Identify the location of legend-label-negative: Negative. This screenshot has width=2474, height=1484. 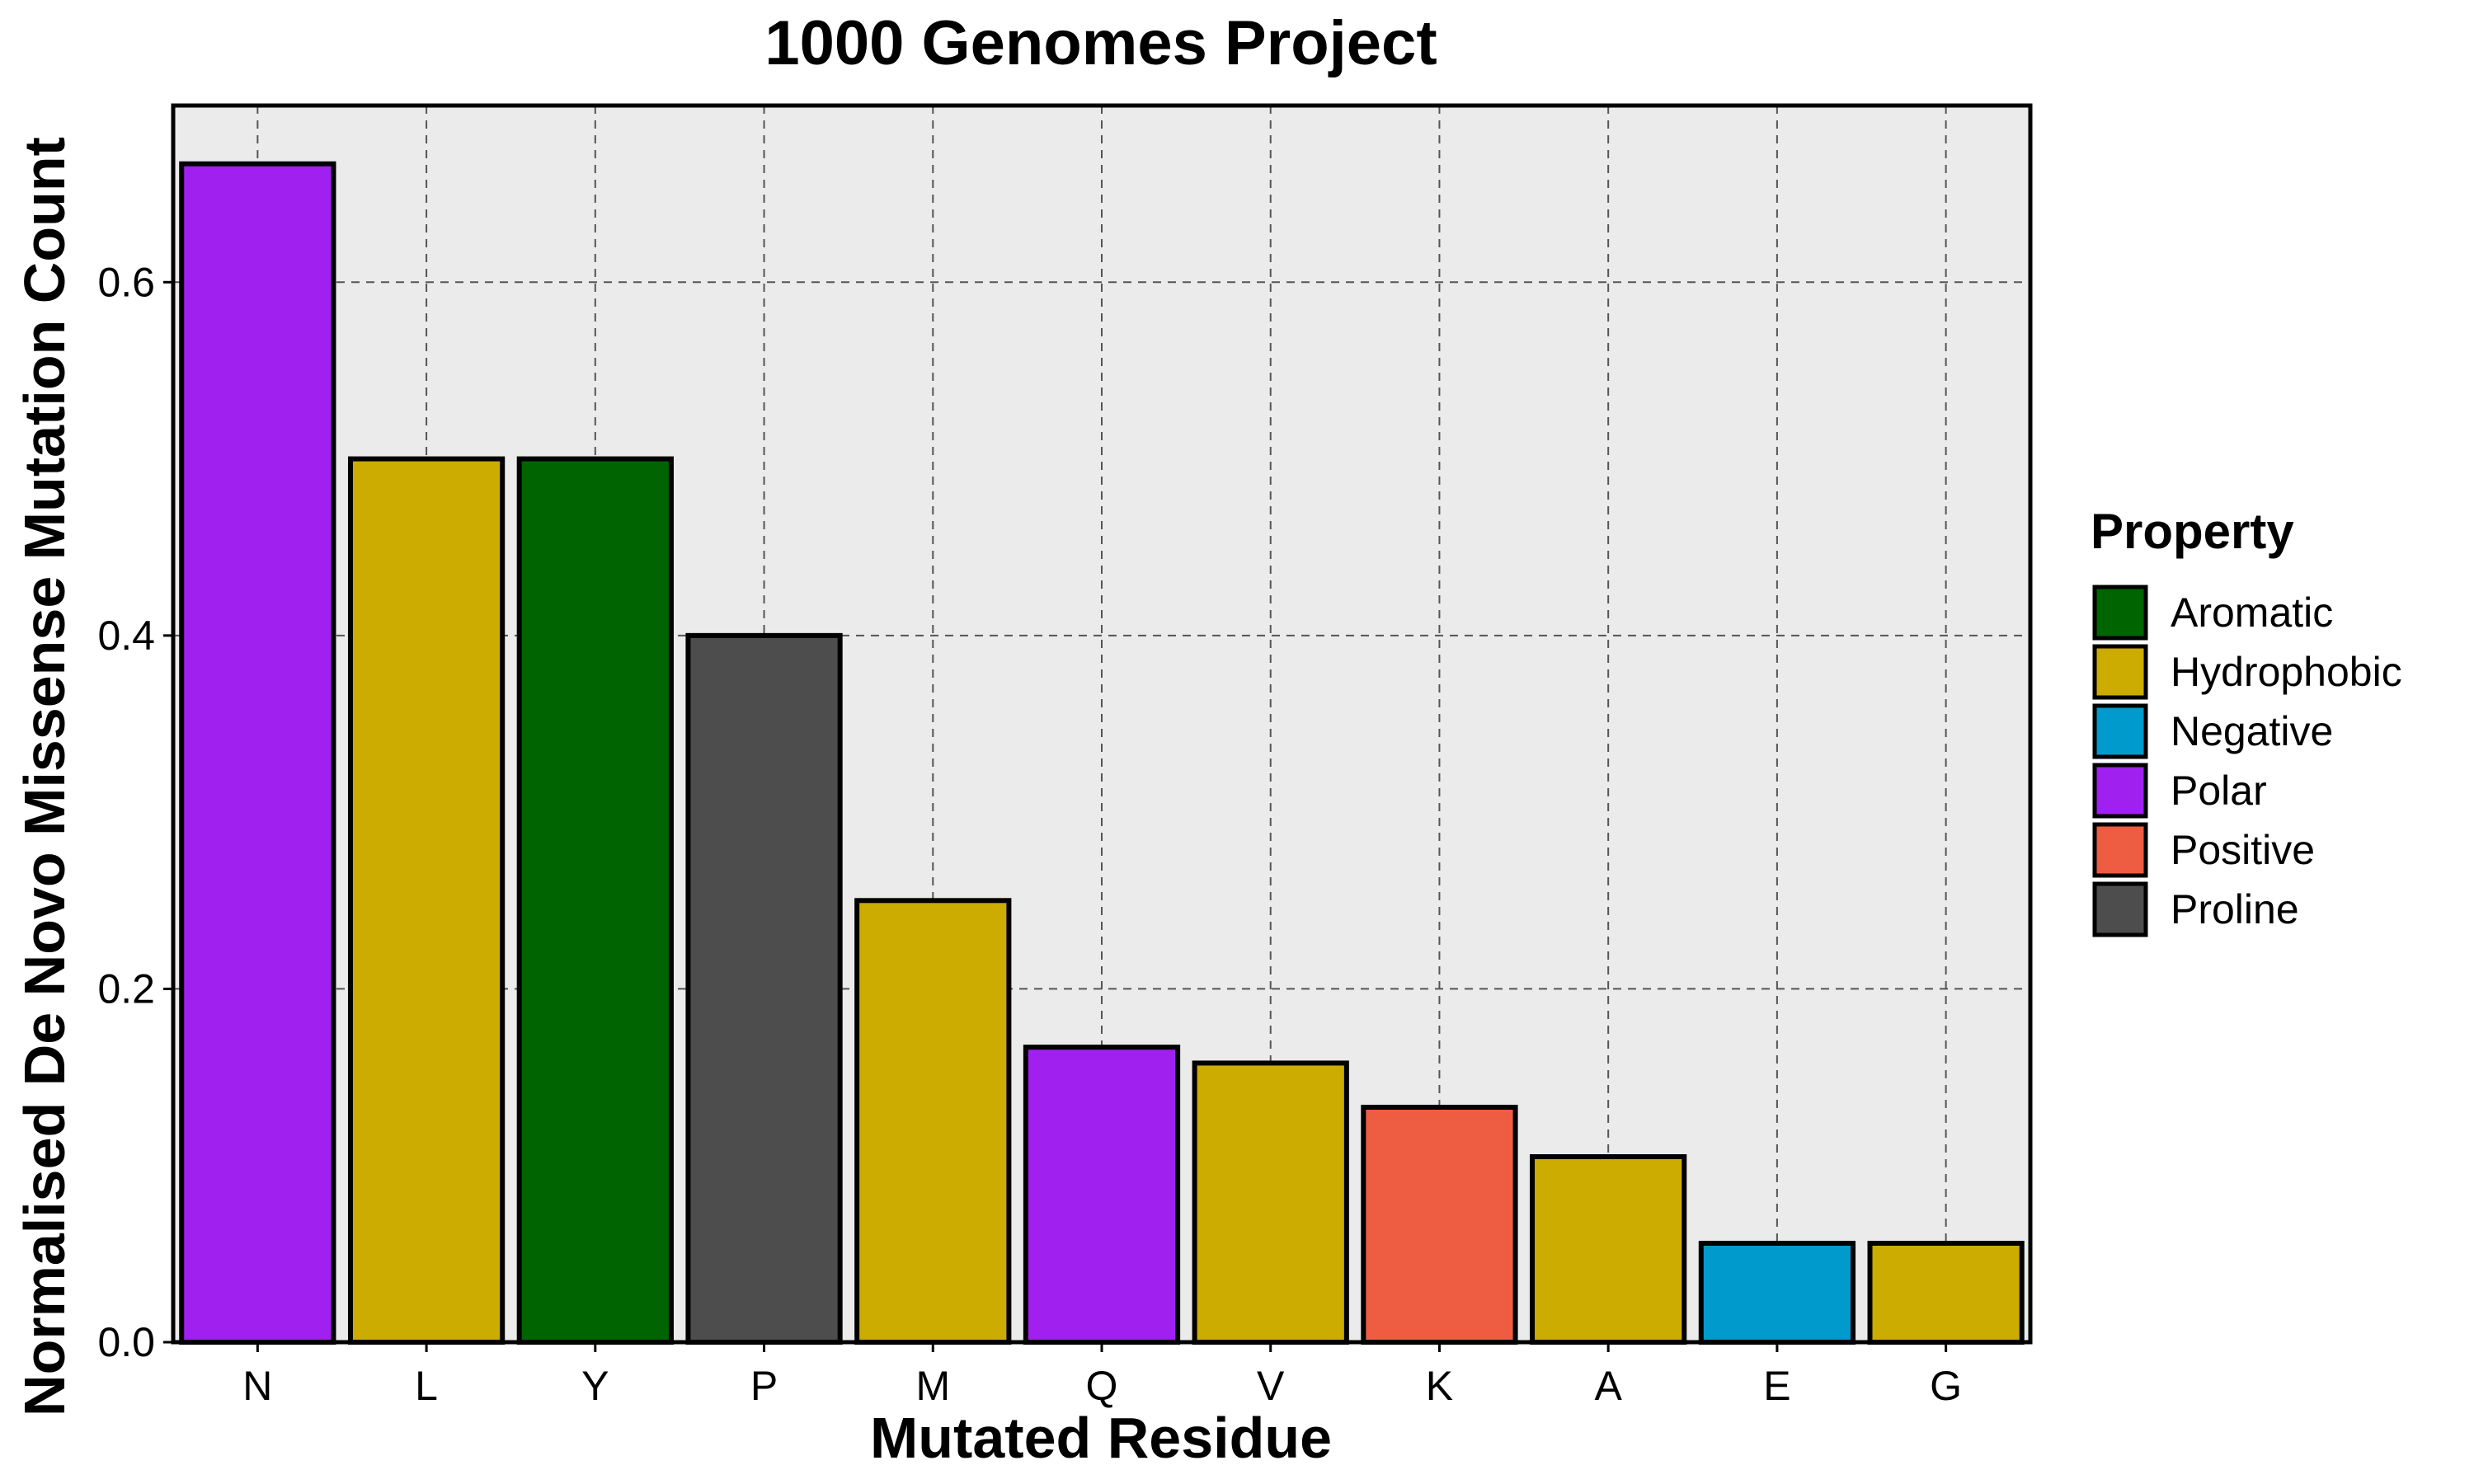
(2252, 731).